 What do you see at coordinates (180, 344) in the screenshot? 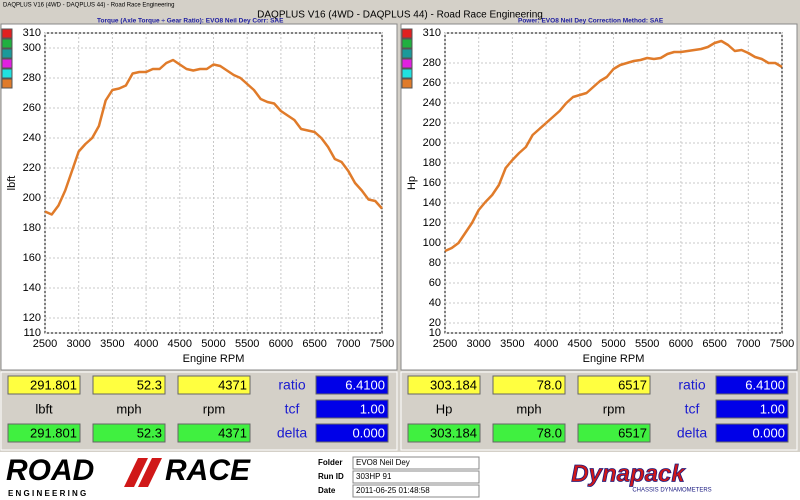
I see `x-tick-label: 4500` at bounding box center [180, 344].